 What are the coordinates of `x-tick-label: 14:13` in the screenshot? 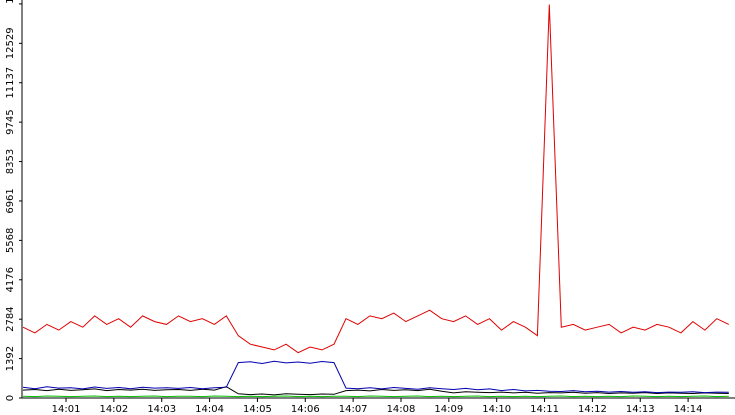 It's located at (640, 409).